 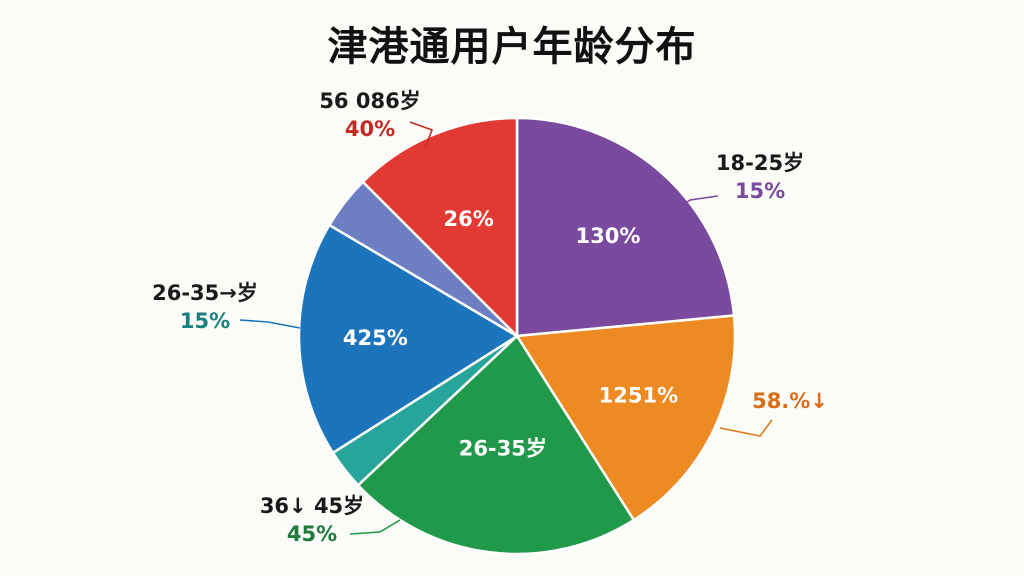 What do you see at coordinates (760, 191) in the screenshot?
I see `outer-pct-15-purple: 15%` at bounding box center [760, 191].